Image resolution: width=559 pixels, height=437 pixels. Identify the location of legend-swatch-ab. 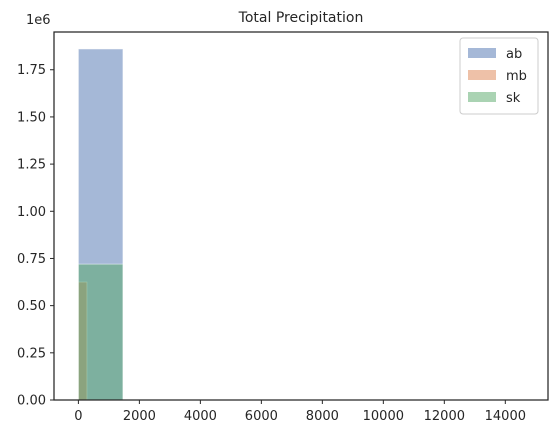
(482, 53).